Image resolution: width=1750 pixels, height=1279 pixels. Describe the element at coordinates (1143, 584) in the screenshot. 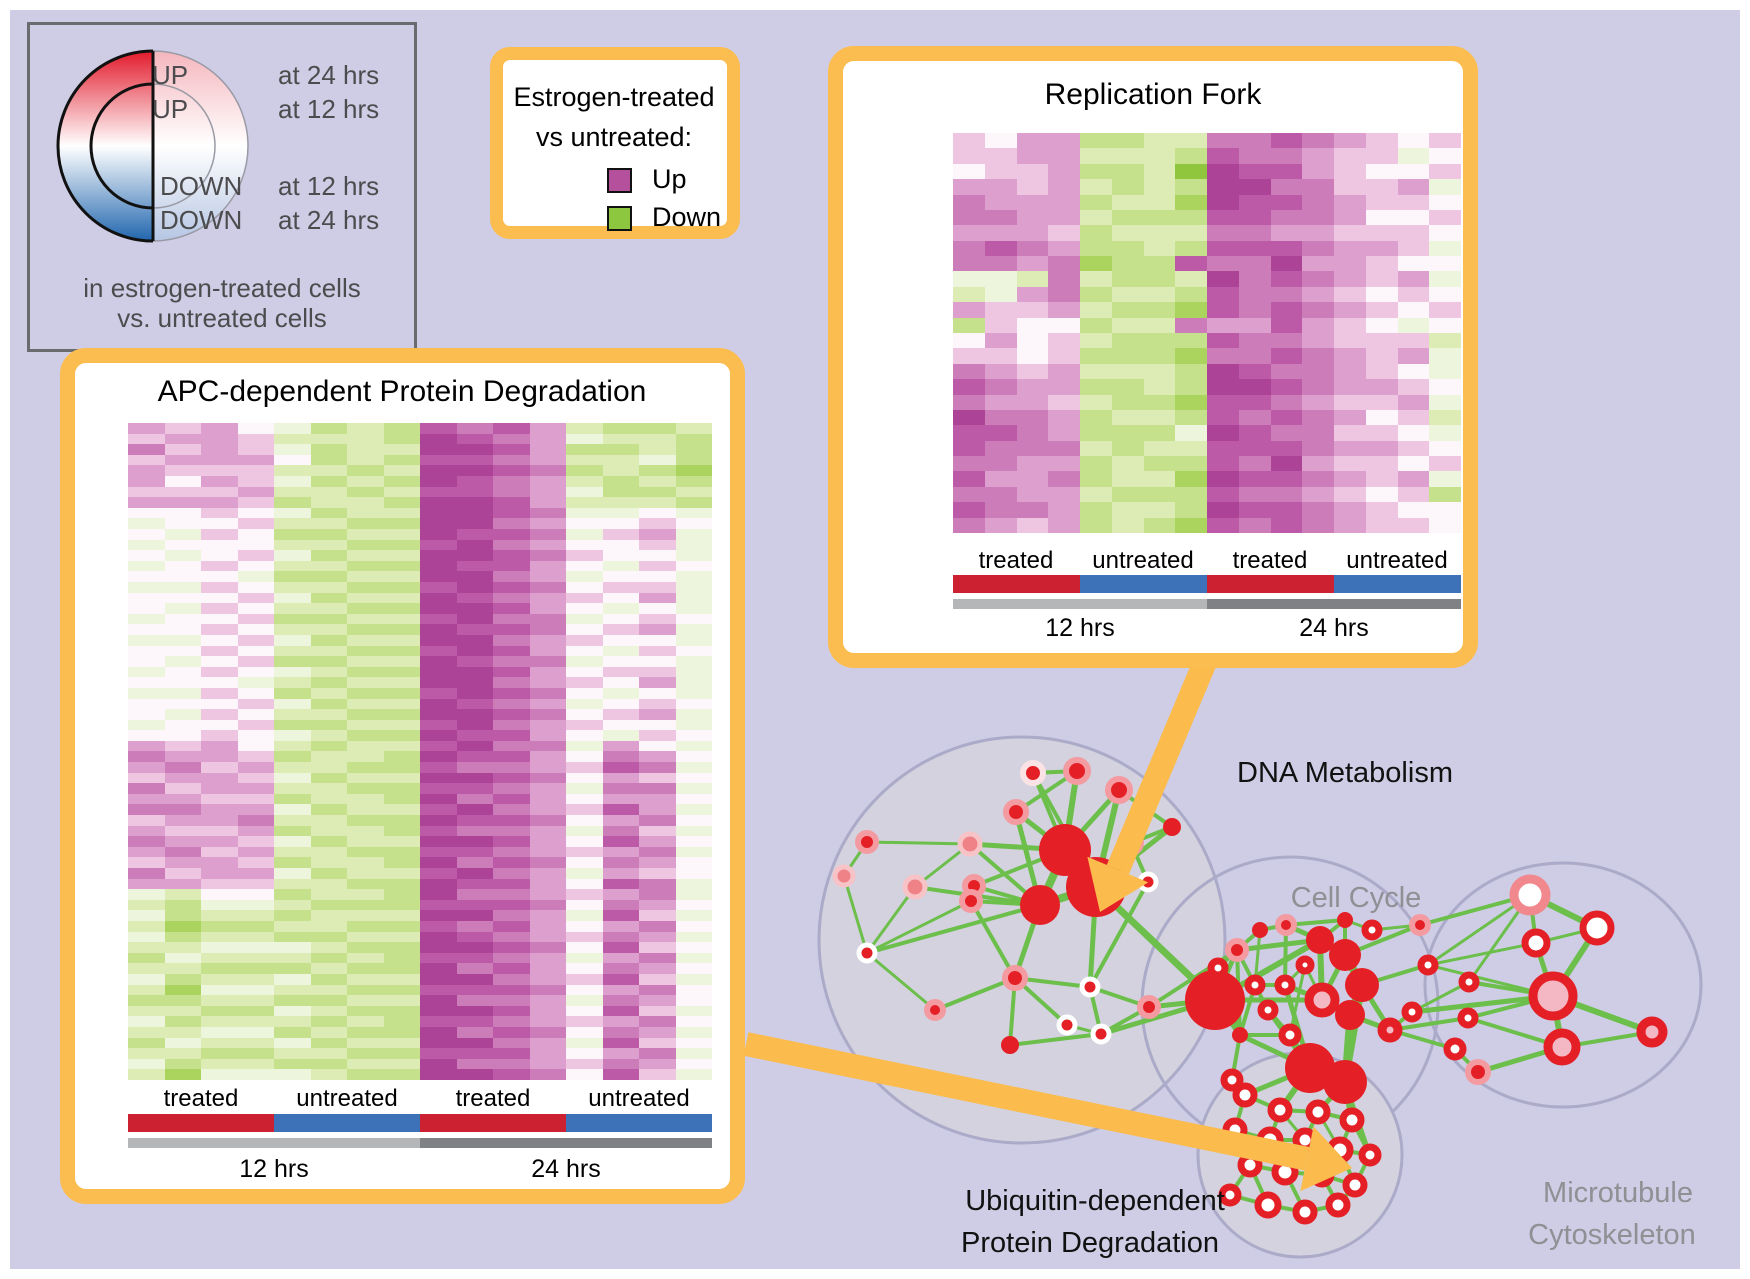

I see `rf-untreated-bar-12h` at that location.